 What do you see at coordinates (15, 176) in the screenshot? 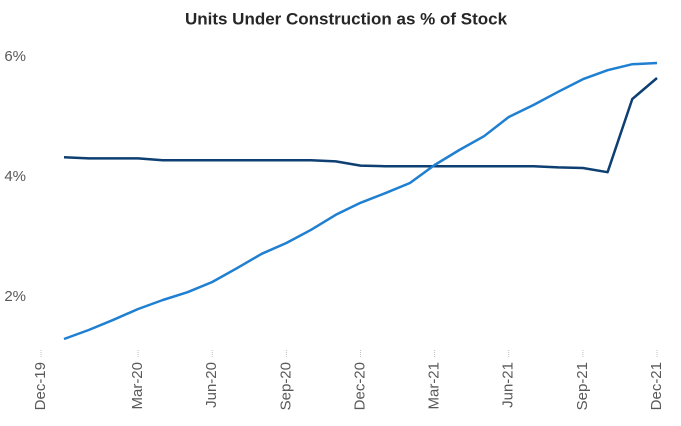
I see `y-tick-label: 4%` at bounding box center [15, 176].